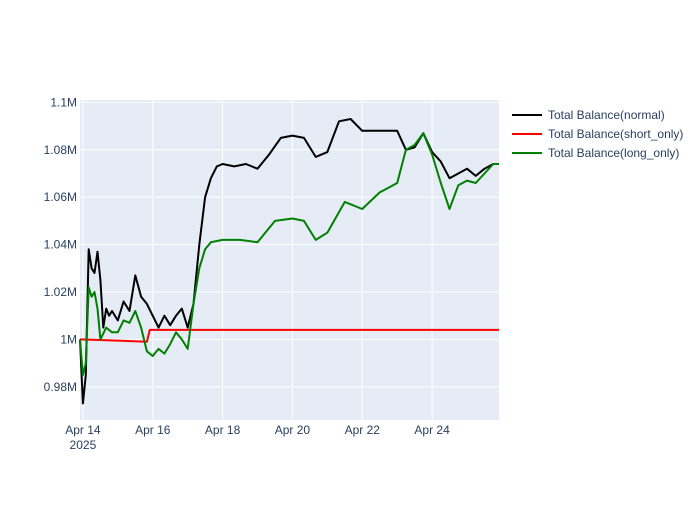 The image size is (700, 505). Describe the element at coordinates (223, 430) in the screenshot. I see `x-tick-label: Apr 18` at that location.